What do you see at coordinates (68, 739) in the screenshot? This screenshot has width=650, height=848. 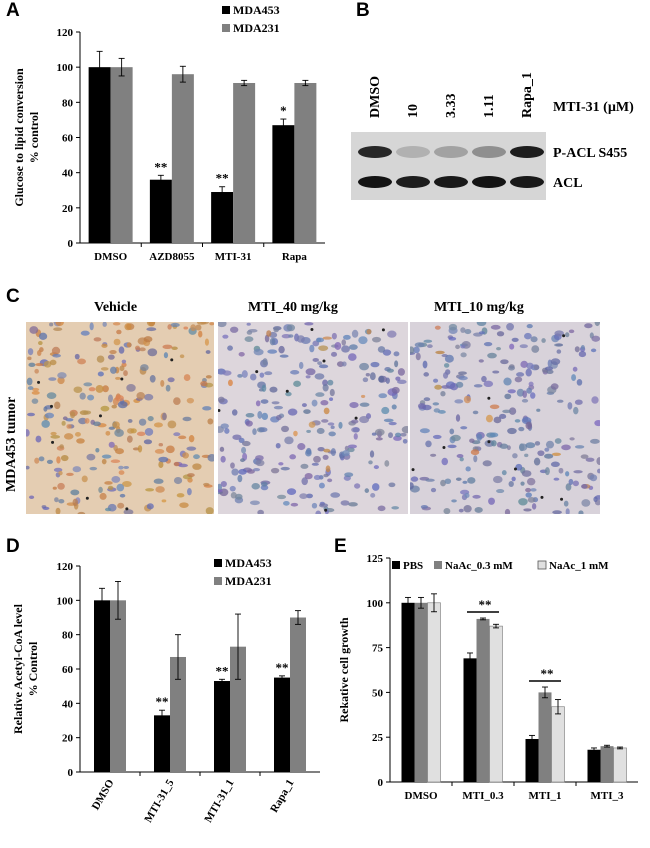 I see `chart-d-ytick-label: 20` at bounding box center [68, 739].